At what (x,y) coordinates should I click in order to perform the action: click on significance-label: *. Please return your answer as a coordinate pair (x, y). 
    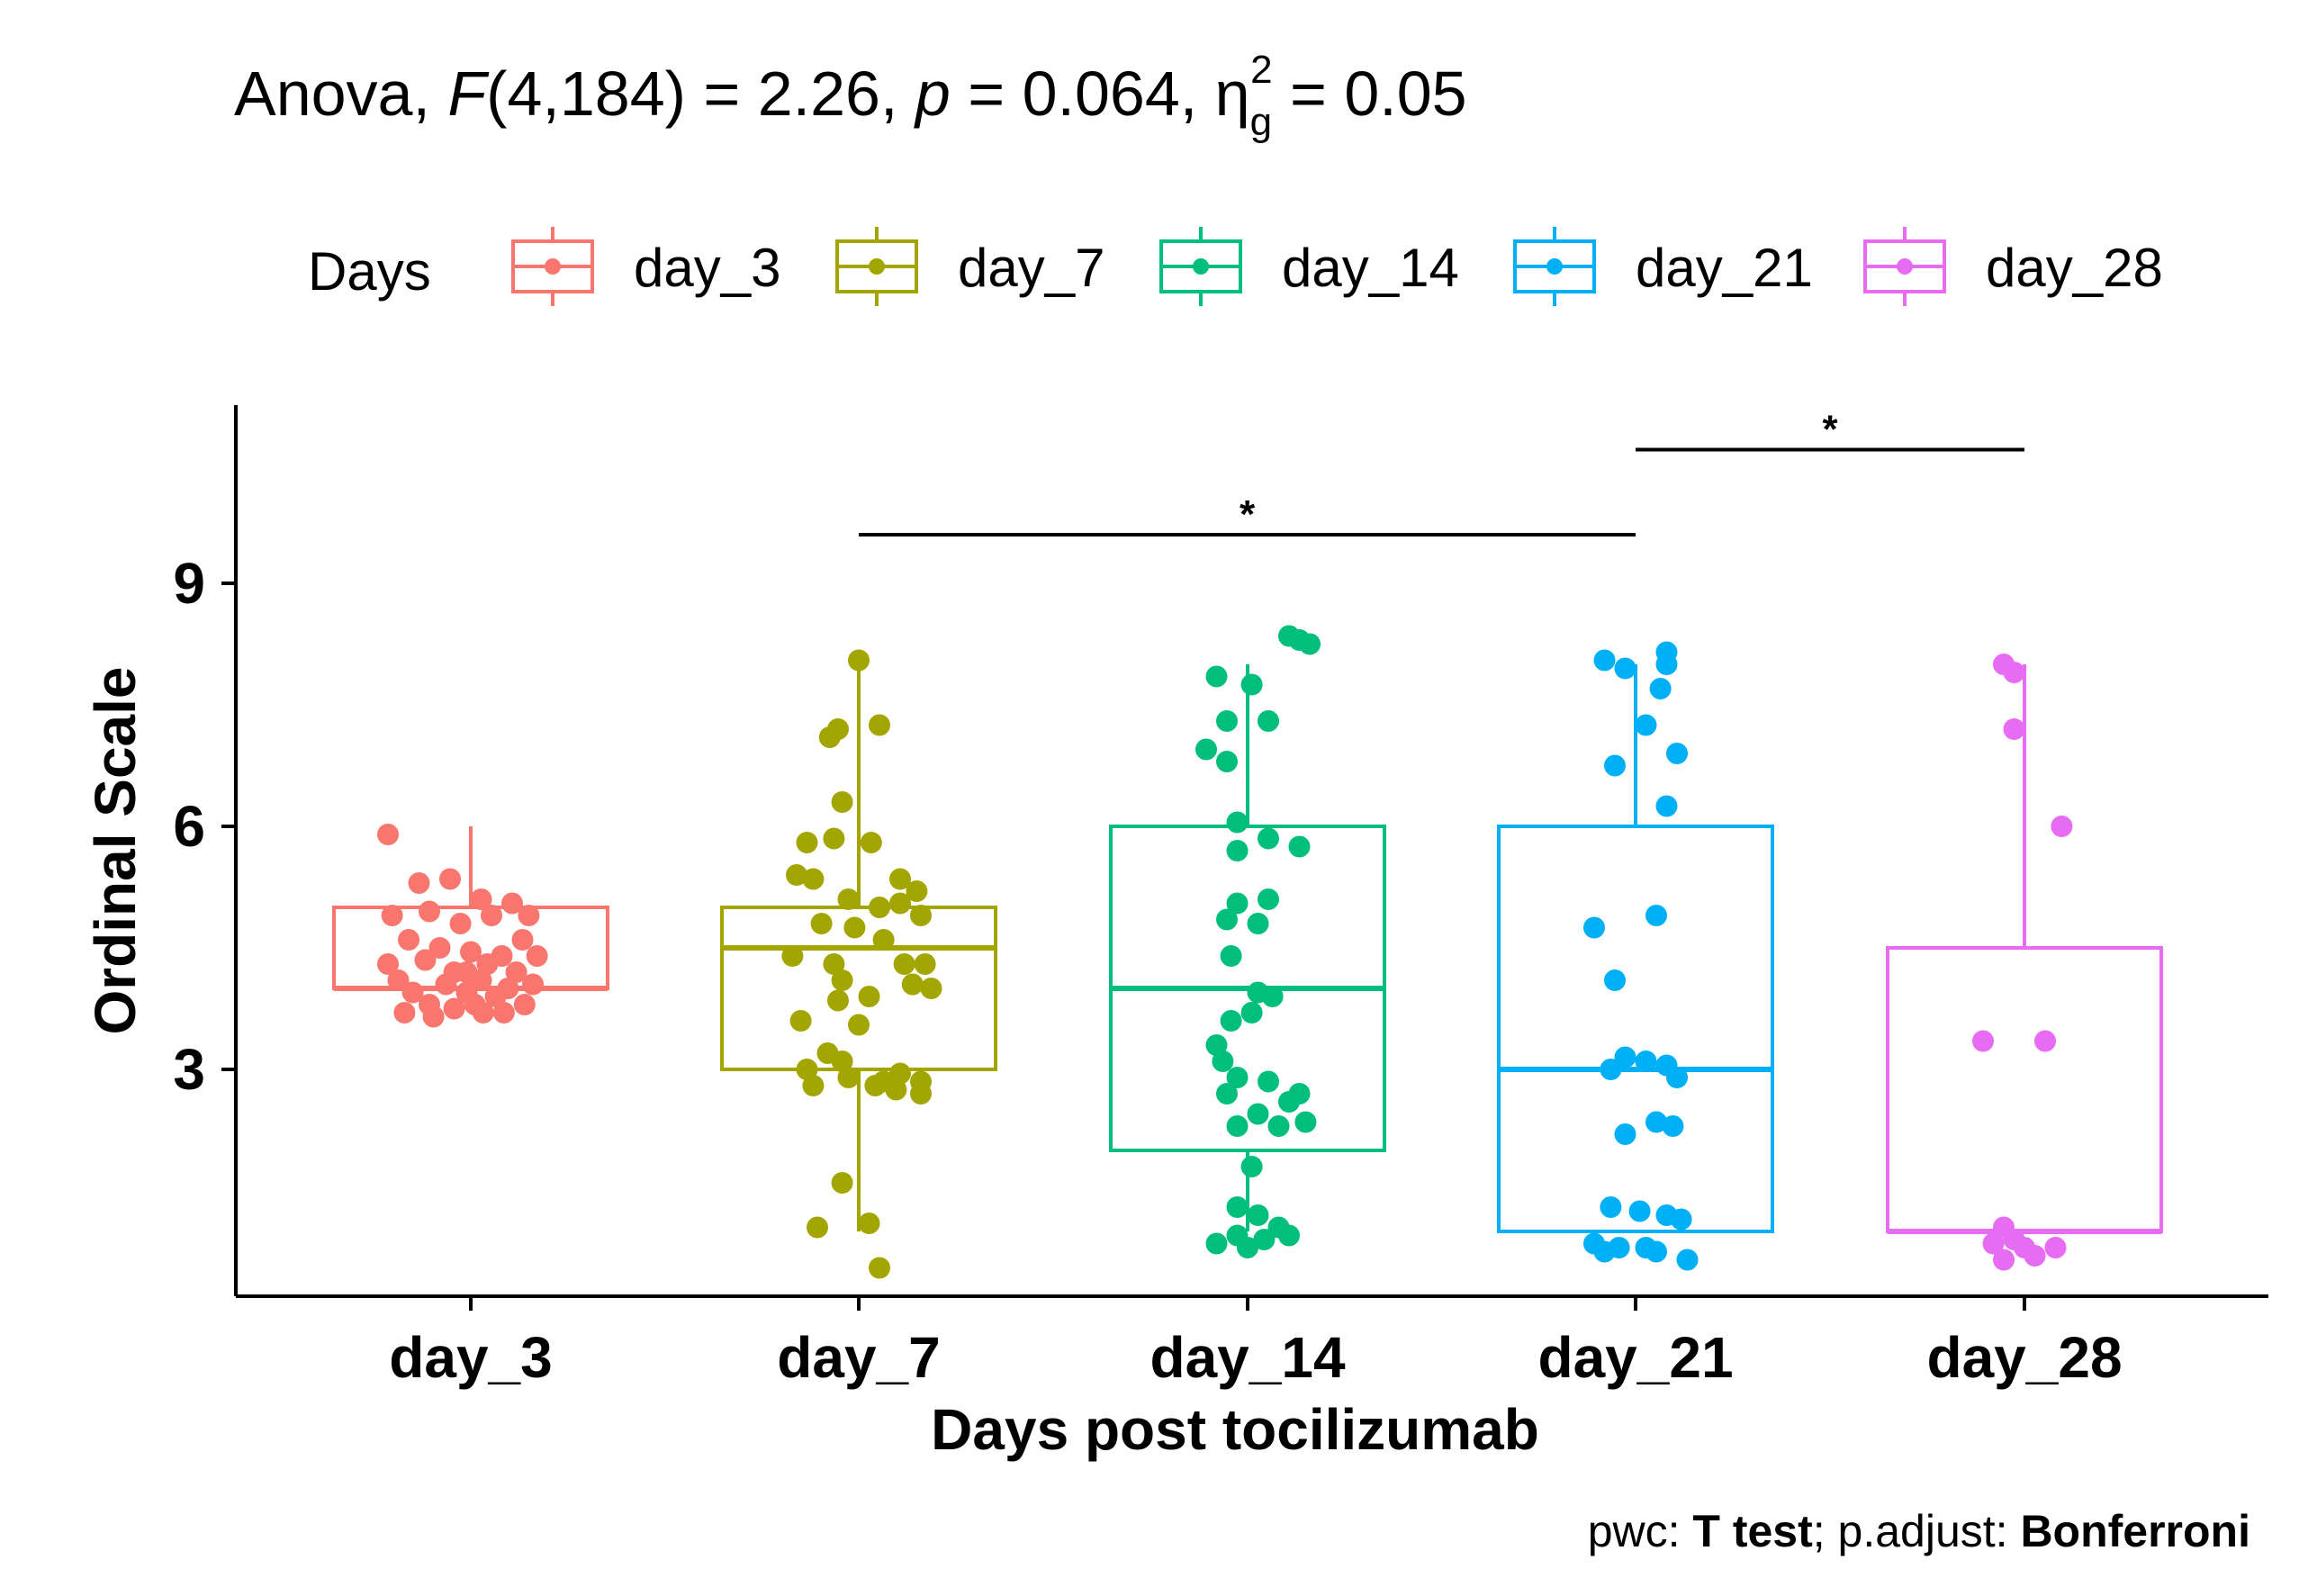
    Looking at the image, I should click on (1830, 430).